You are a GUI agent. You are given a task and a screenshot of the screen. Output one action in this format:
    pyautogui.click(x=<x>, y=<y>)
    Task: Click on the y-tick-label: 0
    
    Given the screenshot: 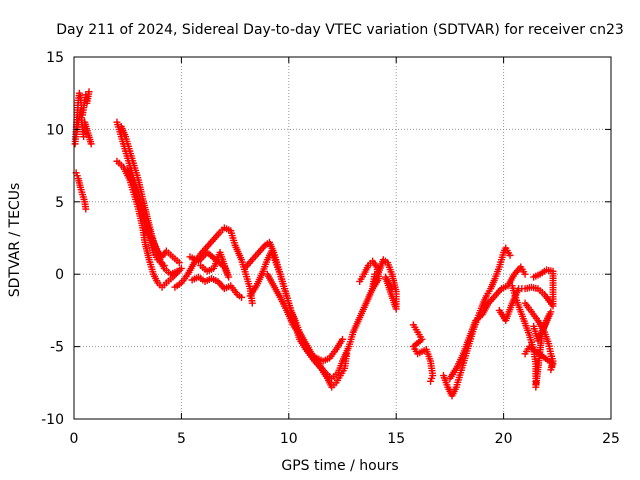 What is the action you would take?
    pyautogui.click(x=59, y=275)
    